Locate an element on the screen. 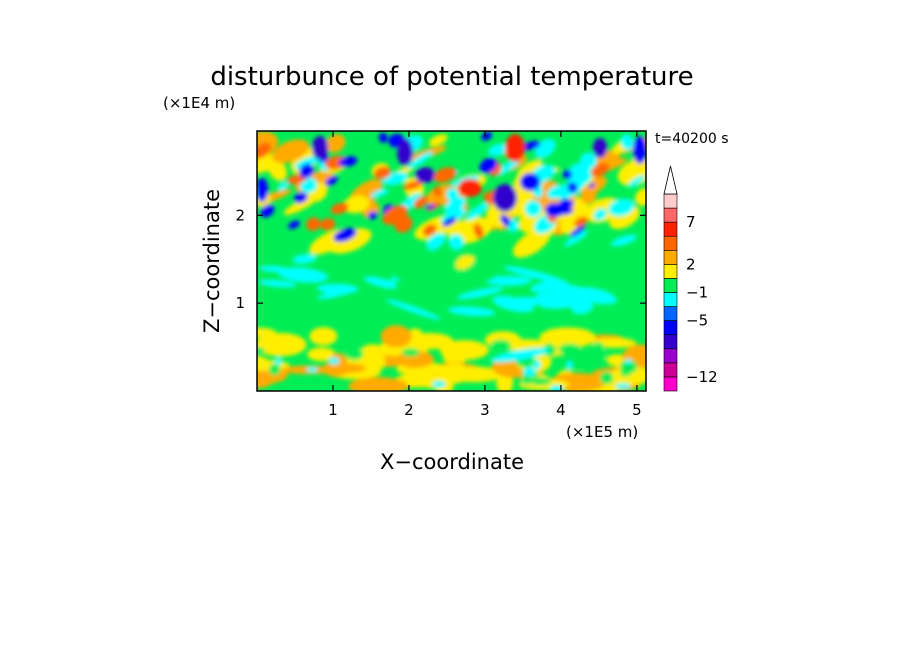 The width and height of the screenshot is (904, 654). colorbar-label: −12 is located at coordinates (702, 377).